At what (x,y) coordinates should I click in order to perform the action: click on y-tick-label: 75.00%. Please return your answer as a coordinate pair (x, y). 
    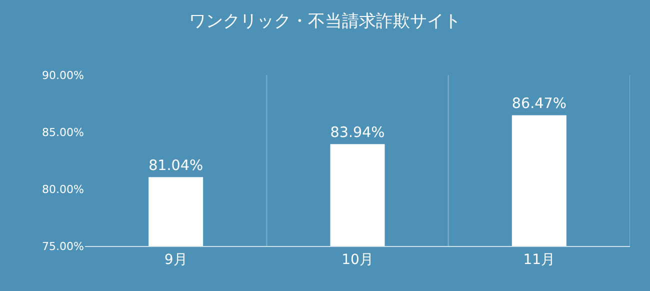
    Looking at the image, I should click on (63, 246).